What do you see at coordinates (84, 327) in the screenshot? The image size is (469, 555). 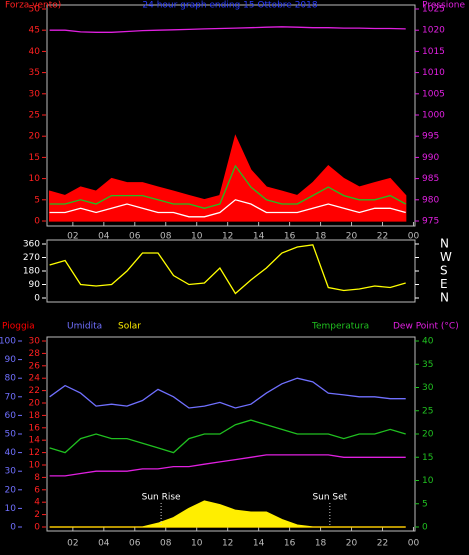 I see `legend-label: Umidita` at bounding box center [84, 327].